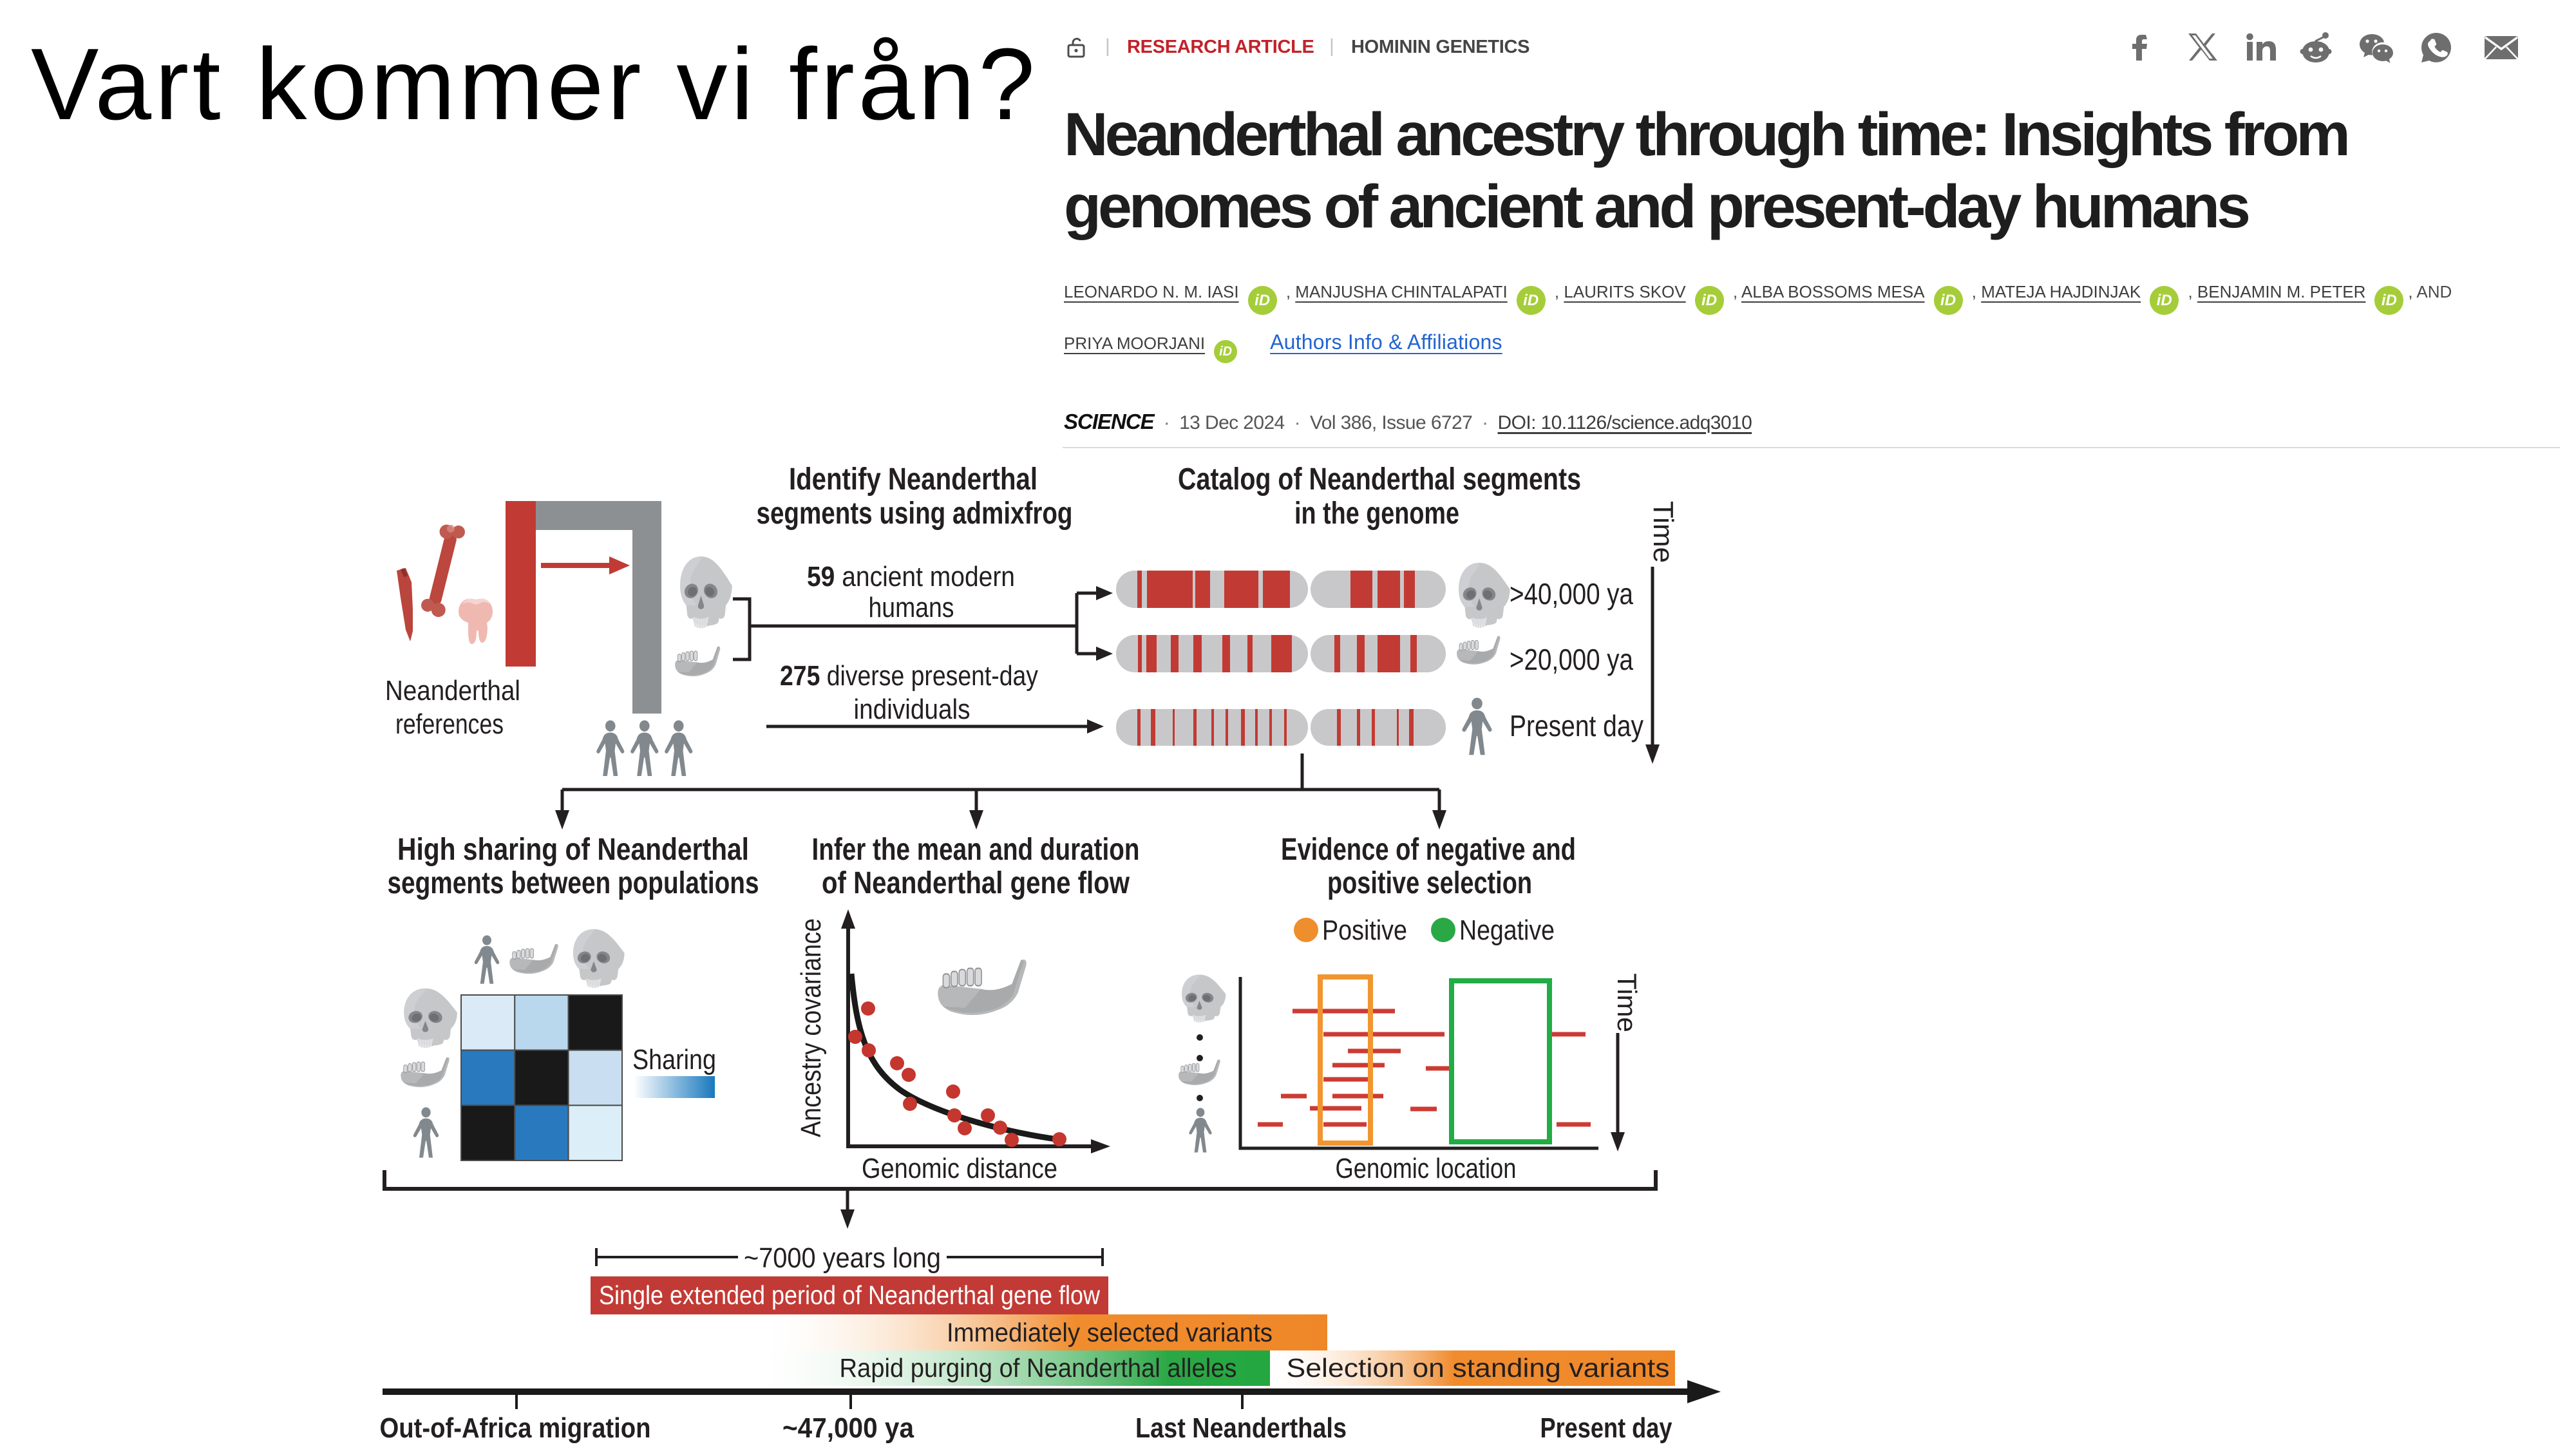 The image size is (2576, 1449). I want to click on svg-text: segments between populations, so click(573, 883).